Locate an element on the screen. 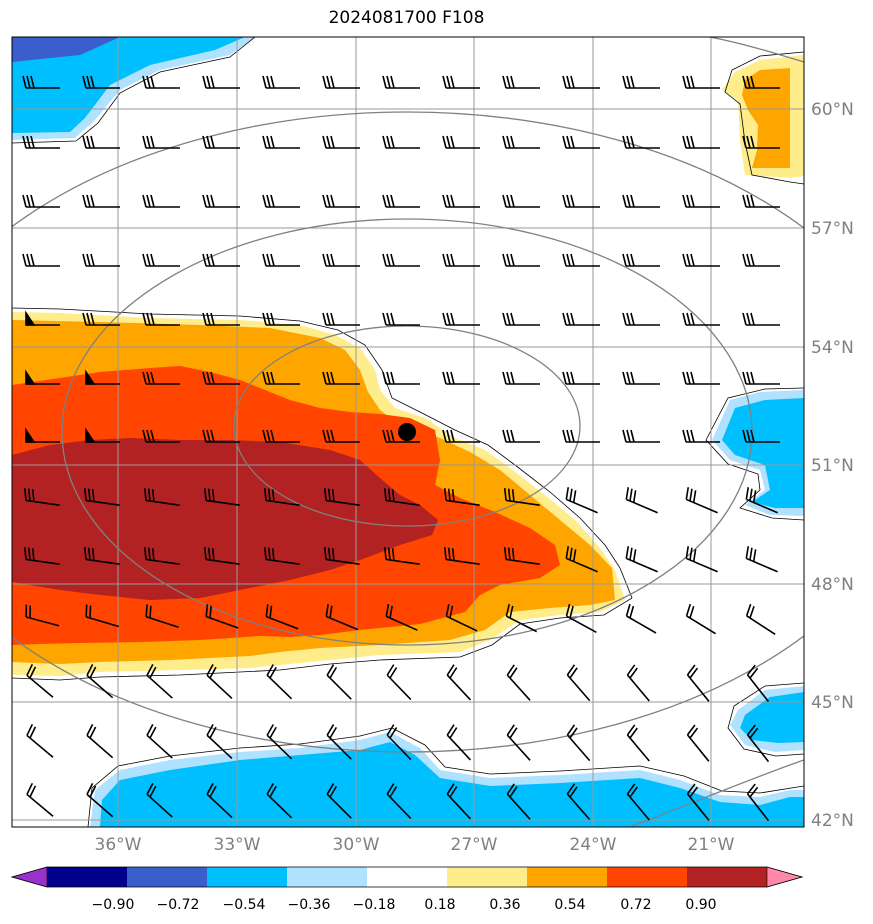  colorbar-tick-label: 0.18 is located at coordinates (439, 905).